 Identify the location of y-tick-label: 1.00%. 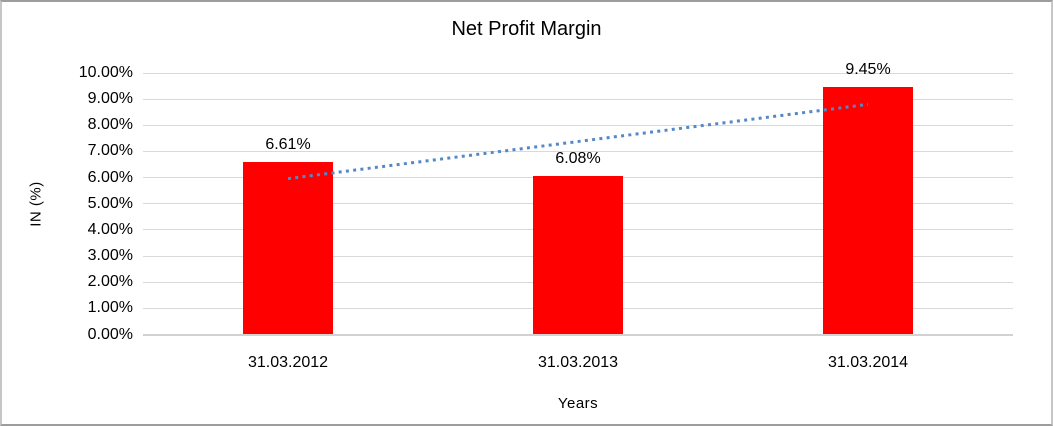
(110, 308).